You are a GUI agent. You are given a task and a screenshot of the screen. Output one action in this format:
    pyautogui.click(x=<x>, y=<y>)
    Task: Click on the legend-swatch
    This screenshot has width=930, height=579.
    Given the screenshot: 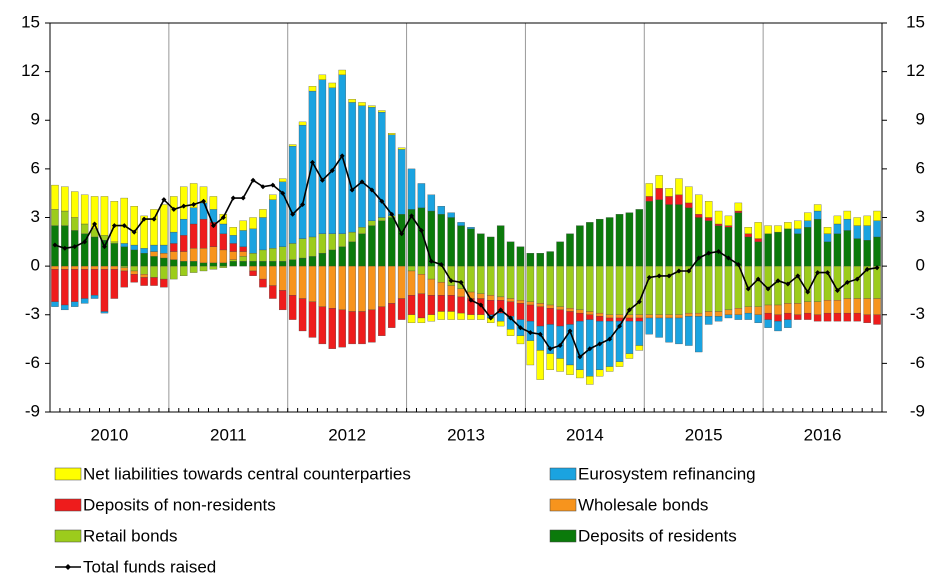 What is the action you would take?
    pyautogui.click(x=68, y=474)
    